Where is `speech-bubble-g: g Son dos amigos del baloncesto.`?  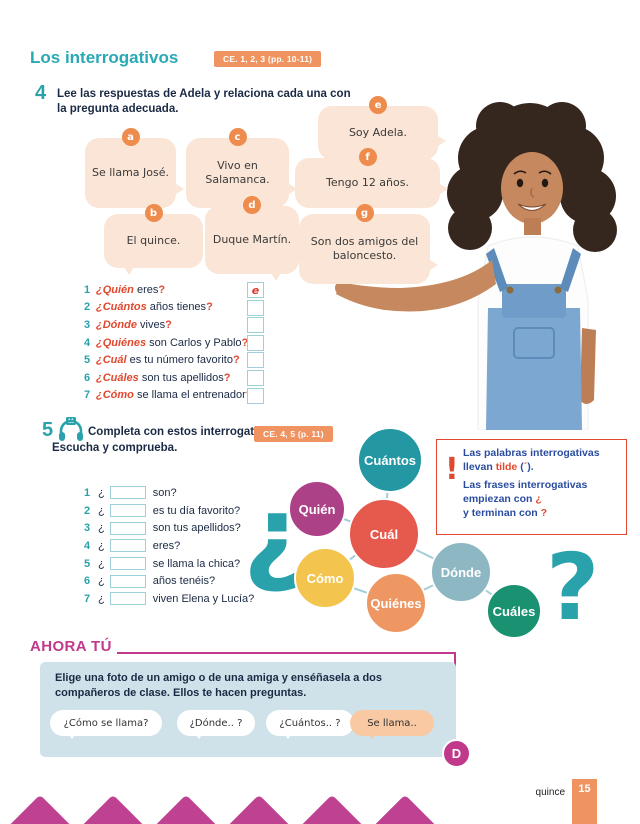
speech-bubble-g: g Son dos amigos del baloncesto. is located at coordinates (368, 244).